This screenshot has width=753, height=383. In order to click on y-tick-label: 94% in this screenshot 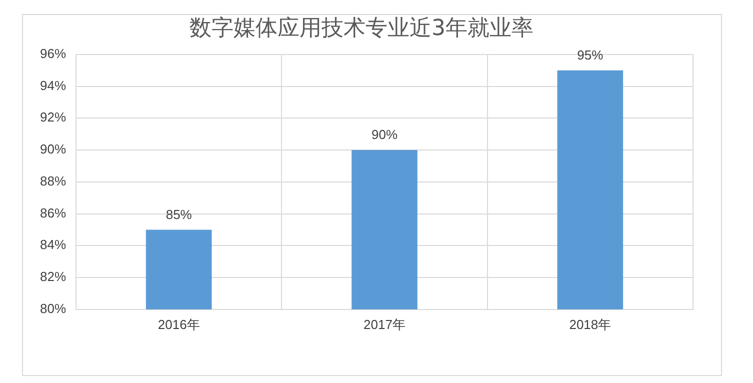, I will do `click(53, 85)`.